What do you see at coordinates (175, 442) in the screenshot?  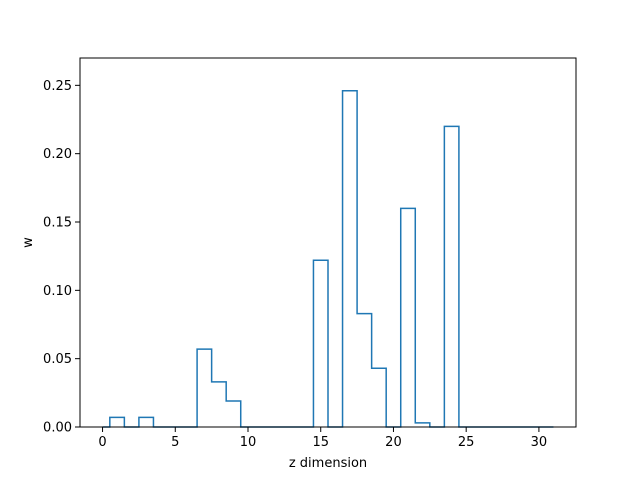 I see `x-tick-label: 5` at bounding box center [175, 442].